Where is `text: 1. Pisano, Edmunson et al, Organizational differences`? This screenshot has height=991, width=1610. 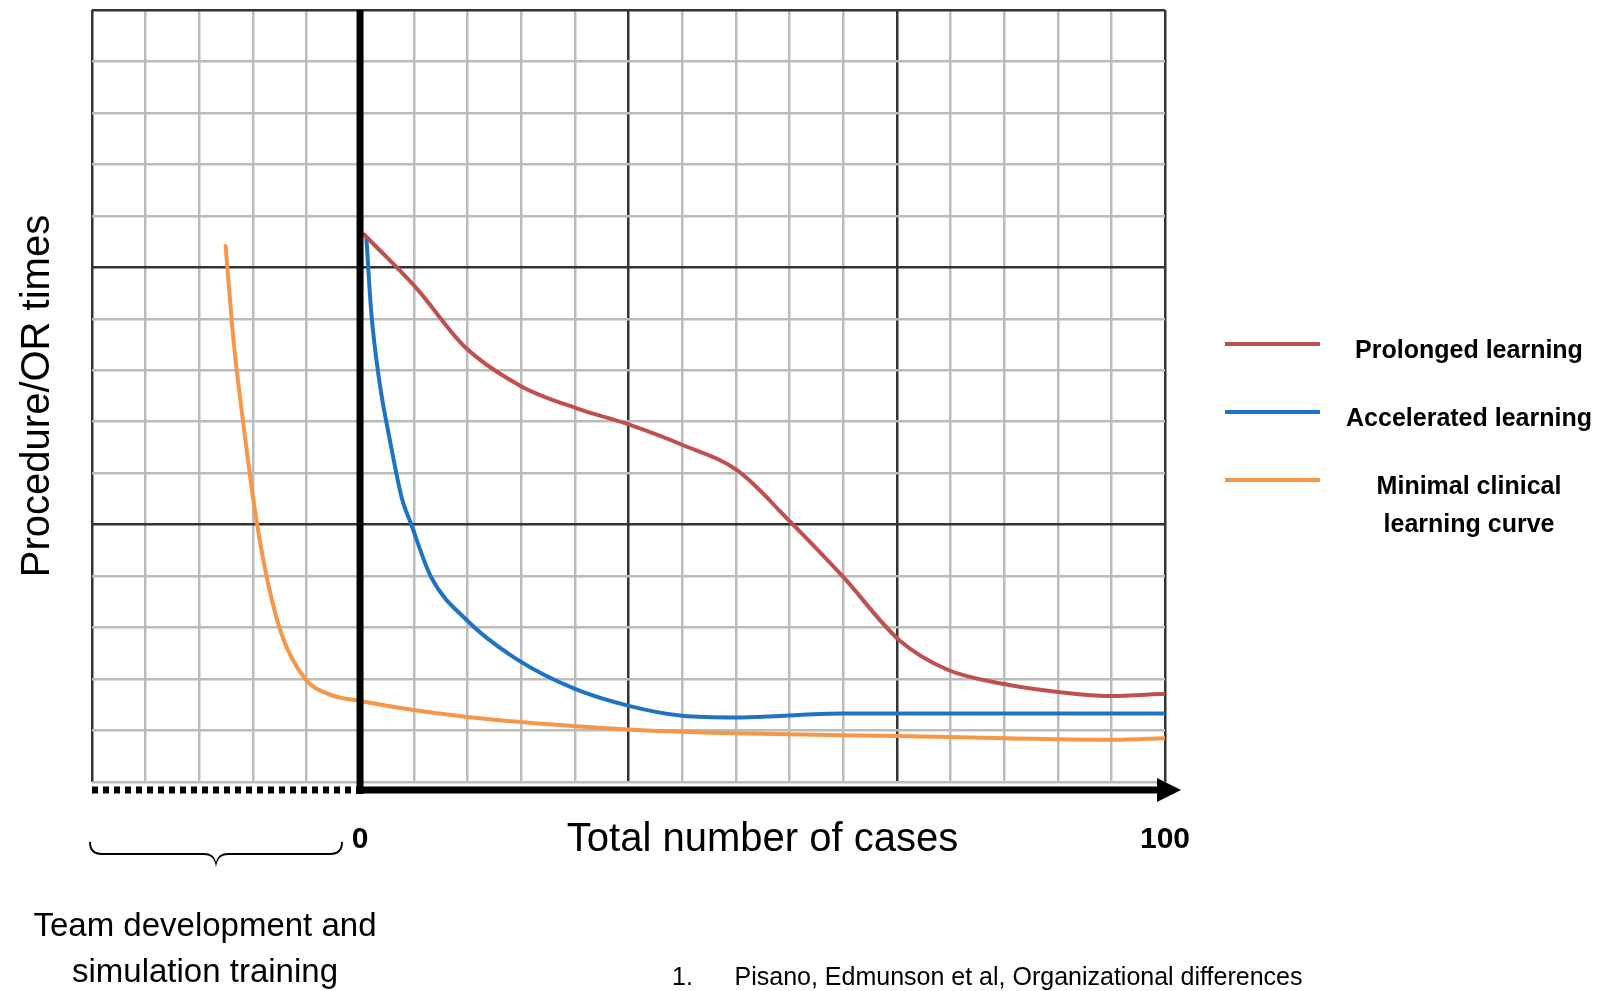 text: 1. Pisano, Edmunson et al, Organizational differences is located at coordinates (987, 976).